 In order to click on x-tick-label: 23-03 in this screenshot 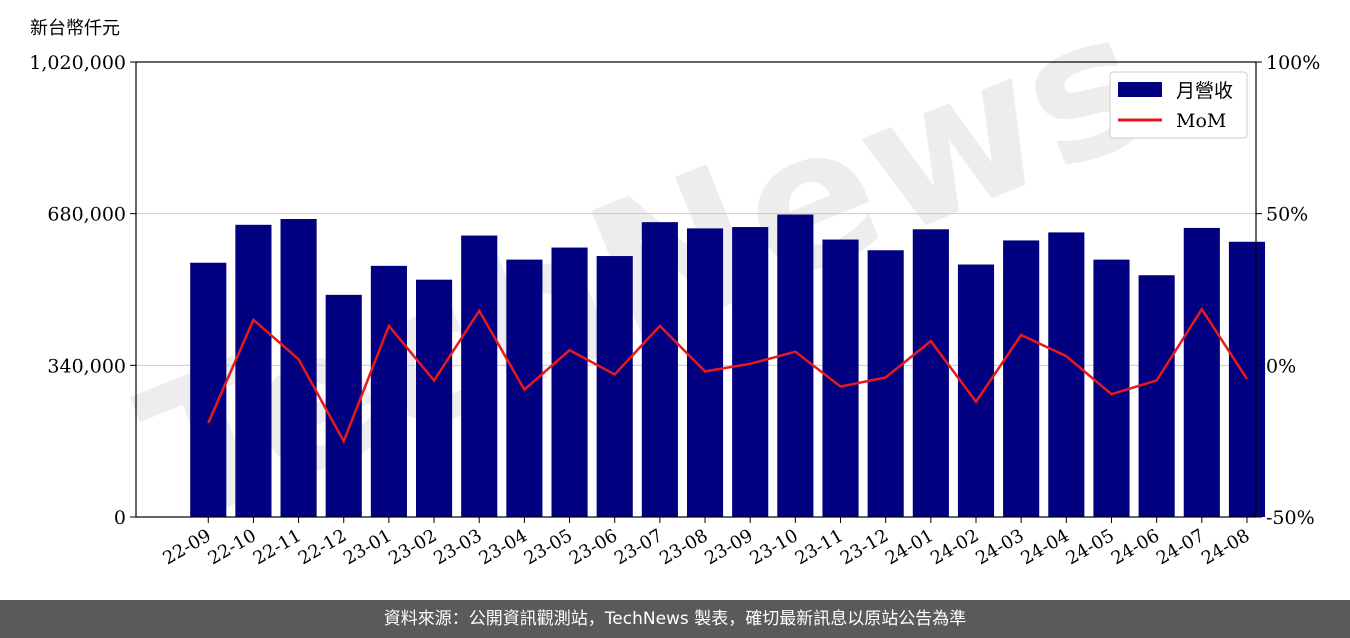, I will do `click(457, 547)`.